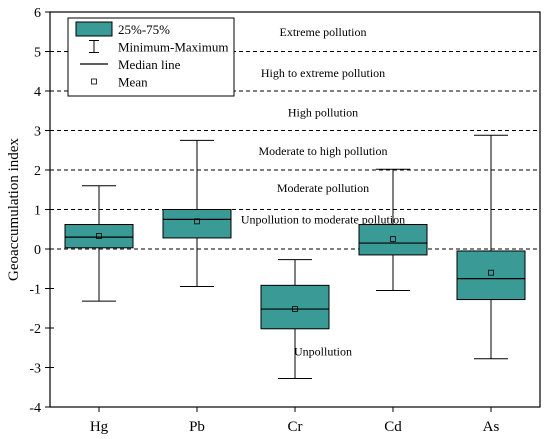 This screenshot has width=550, height=439. Describe the element at coordinates (99, 427) in the screenshot. I see `x-tick-label: Hg` at that location.